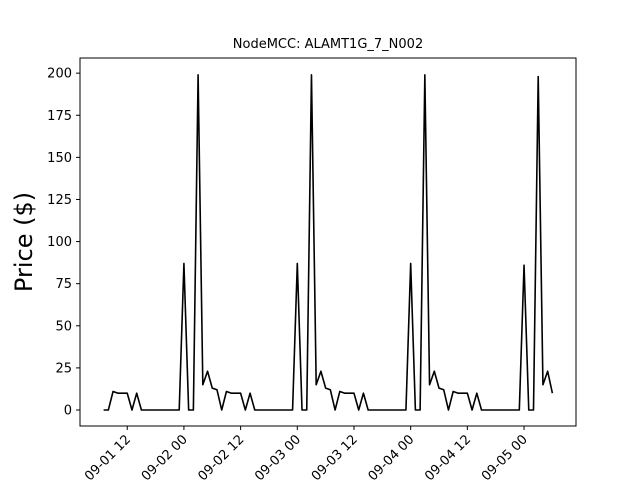 The width and height of the screenshot is (640, 480). Describe the element at coordinates (68, 411) in the screenshot. I see `y-tick-label: 0` at that location.